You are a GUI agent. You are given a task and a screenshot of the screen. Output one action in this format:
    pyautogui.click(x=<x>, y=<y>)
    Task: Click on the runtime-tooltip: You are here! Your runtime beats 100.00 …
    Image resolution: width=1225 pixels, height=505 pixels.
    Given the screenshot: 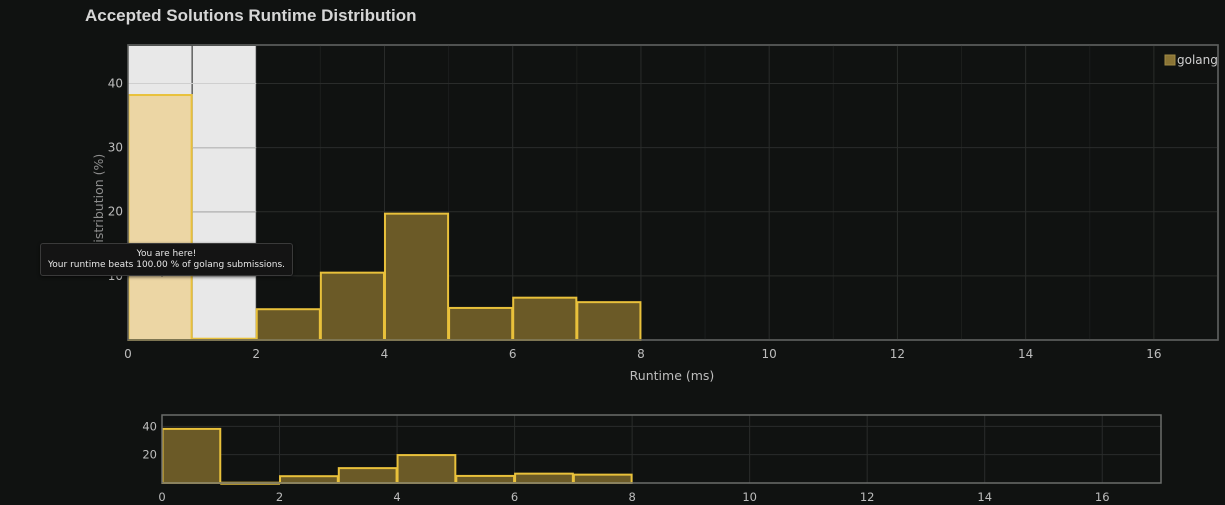 What is the action you would take?
    pyautogui.click(x=167, y=259)
    